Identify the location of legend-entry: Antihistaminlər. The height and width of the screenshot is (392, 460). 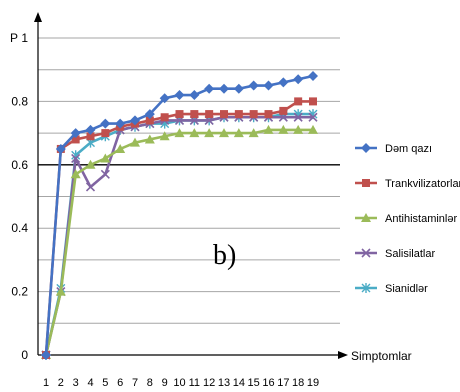
(406, 219).